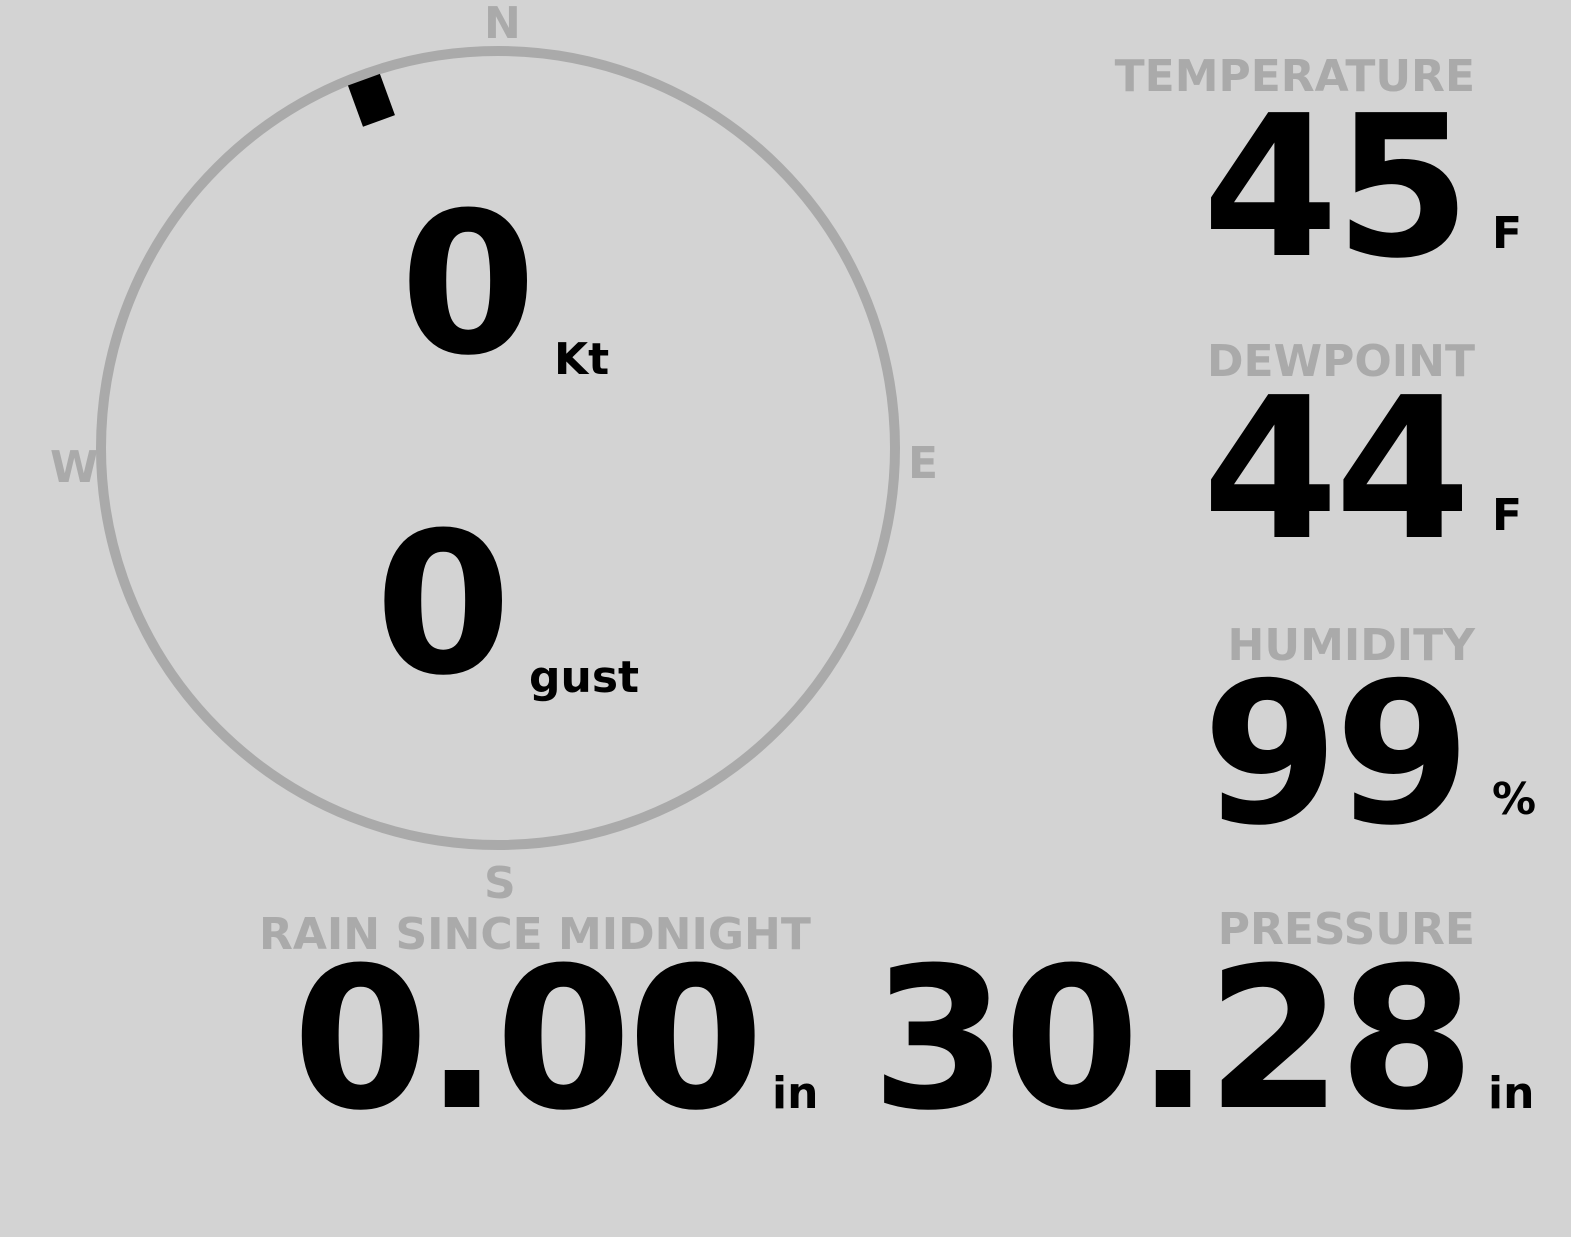 This screenshot has height=1237, width=1571. I want to click on rain-label: RAIN SINCE MIDNIGHT, so click(535, 934).